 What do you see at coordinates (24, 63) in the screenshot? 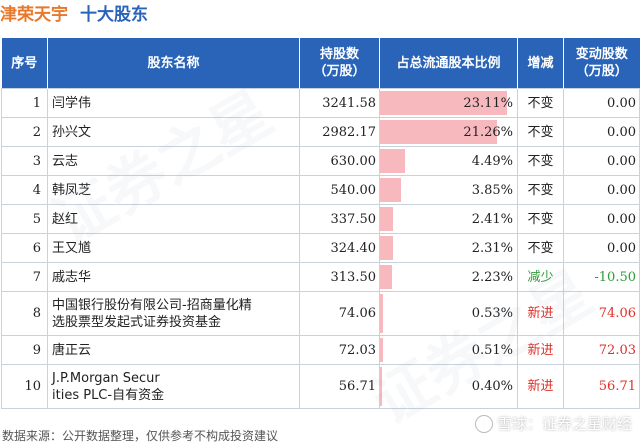
I see `col-header-idx: 序号` at bounding box center [24, 63].